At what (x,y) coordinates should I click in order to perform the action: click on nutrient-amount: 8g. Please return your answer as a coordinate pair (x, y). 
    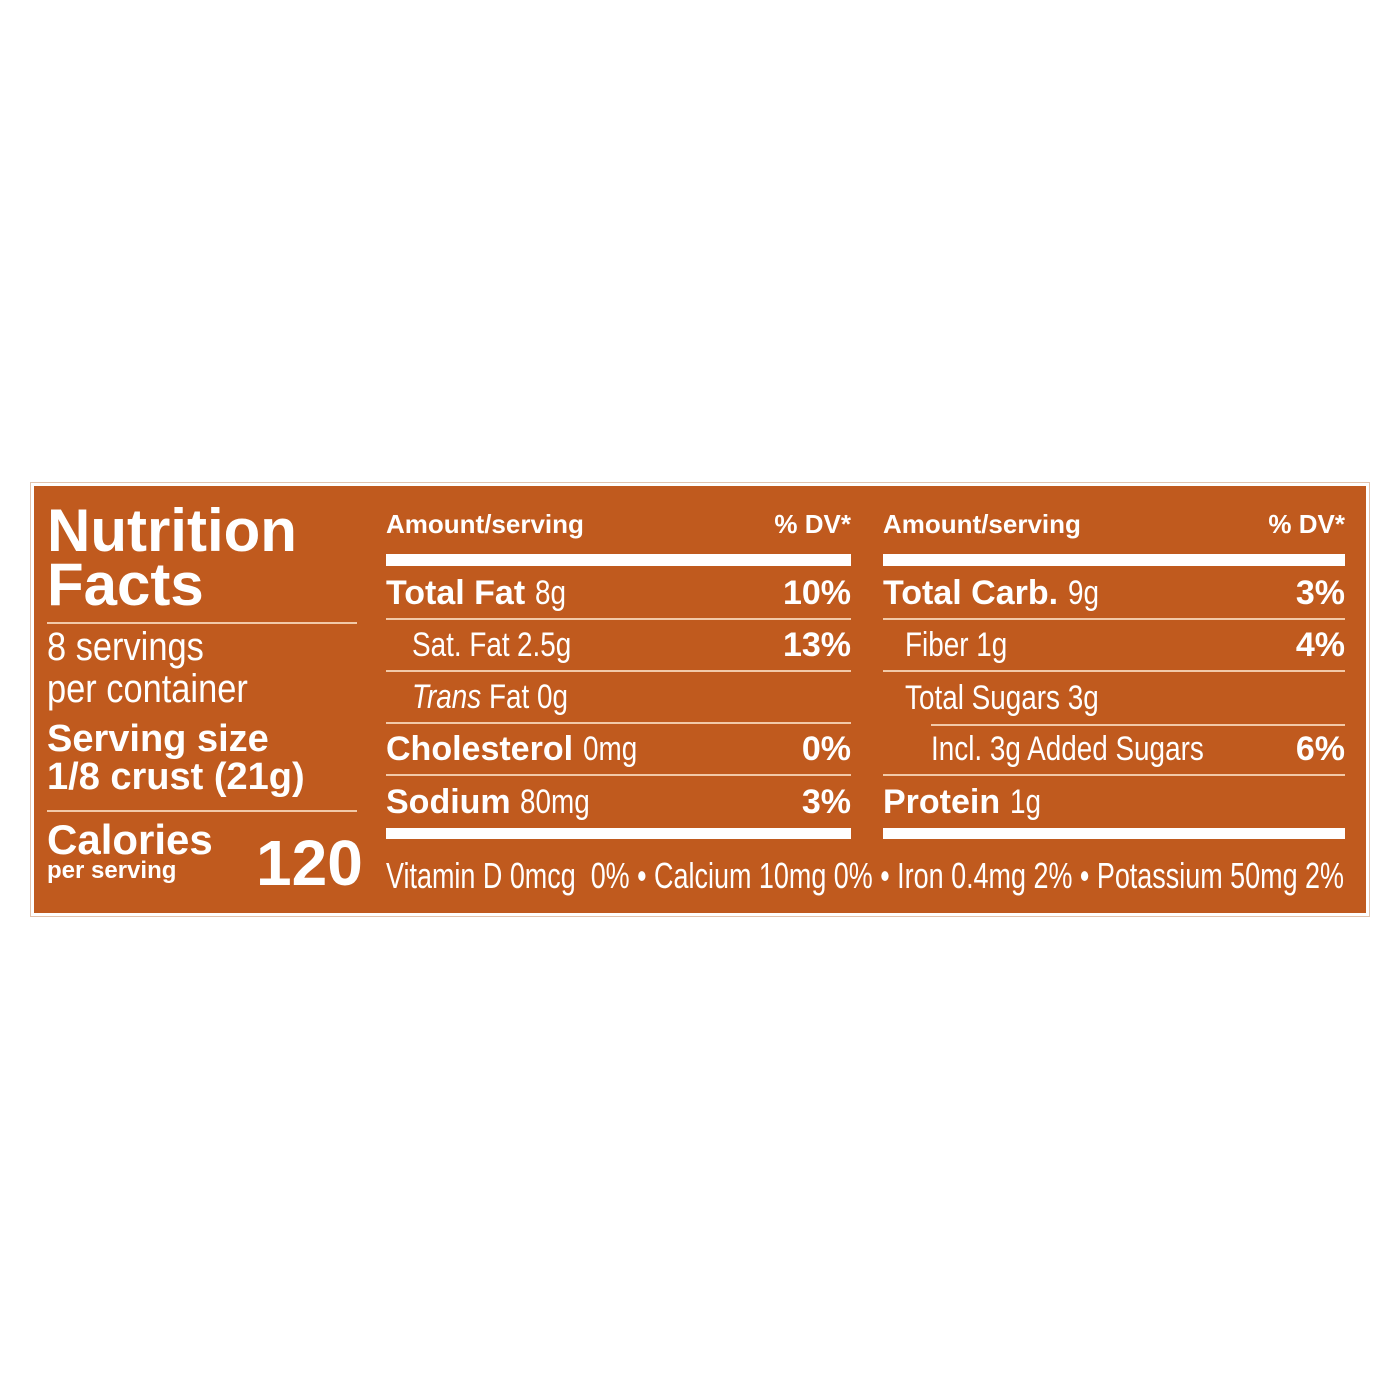
    Looking at the image, I should click on (550, 592).